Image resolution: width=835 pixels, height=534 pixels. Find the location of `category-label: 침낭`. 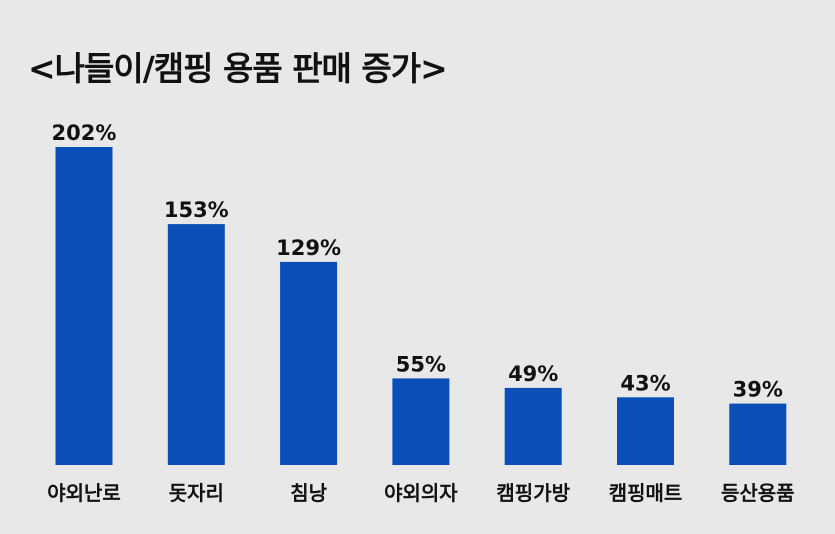

category-label: 침낭 is located at coordinates (308, 493).